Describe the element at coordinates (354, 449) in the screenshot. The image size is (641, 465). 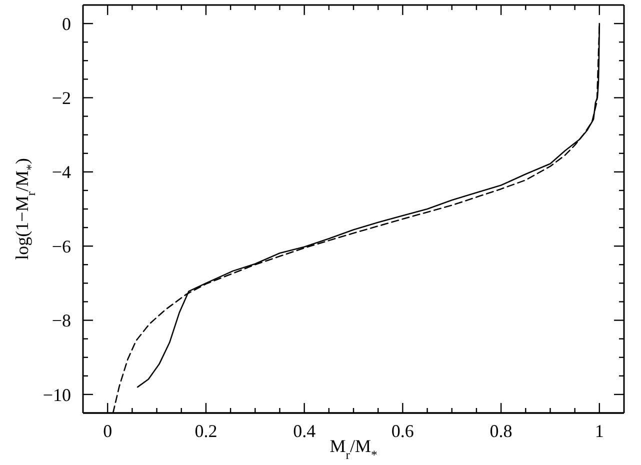
I see `x-axis-title: M$_{r}$/M$_{*}$` at that location.